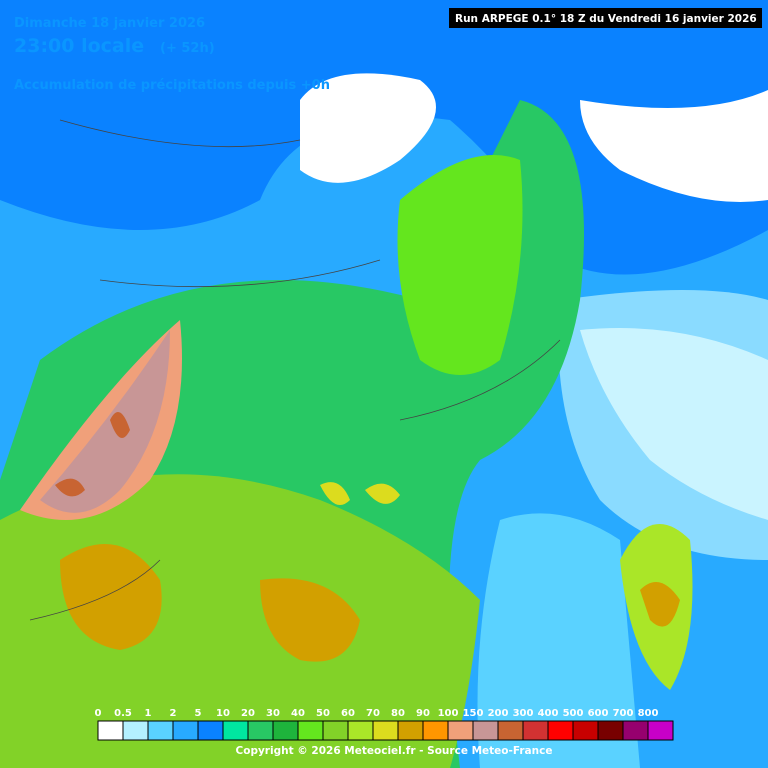 This screenshot has width=768, height=768. Describe the element at coordinates (173, 713) in the screenshot. I see `legend-label: 2` at that location.